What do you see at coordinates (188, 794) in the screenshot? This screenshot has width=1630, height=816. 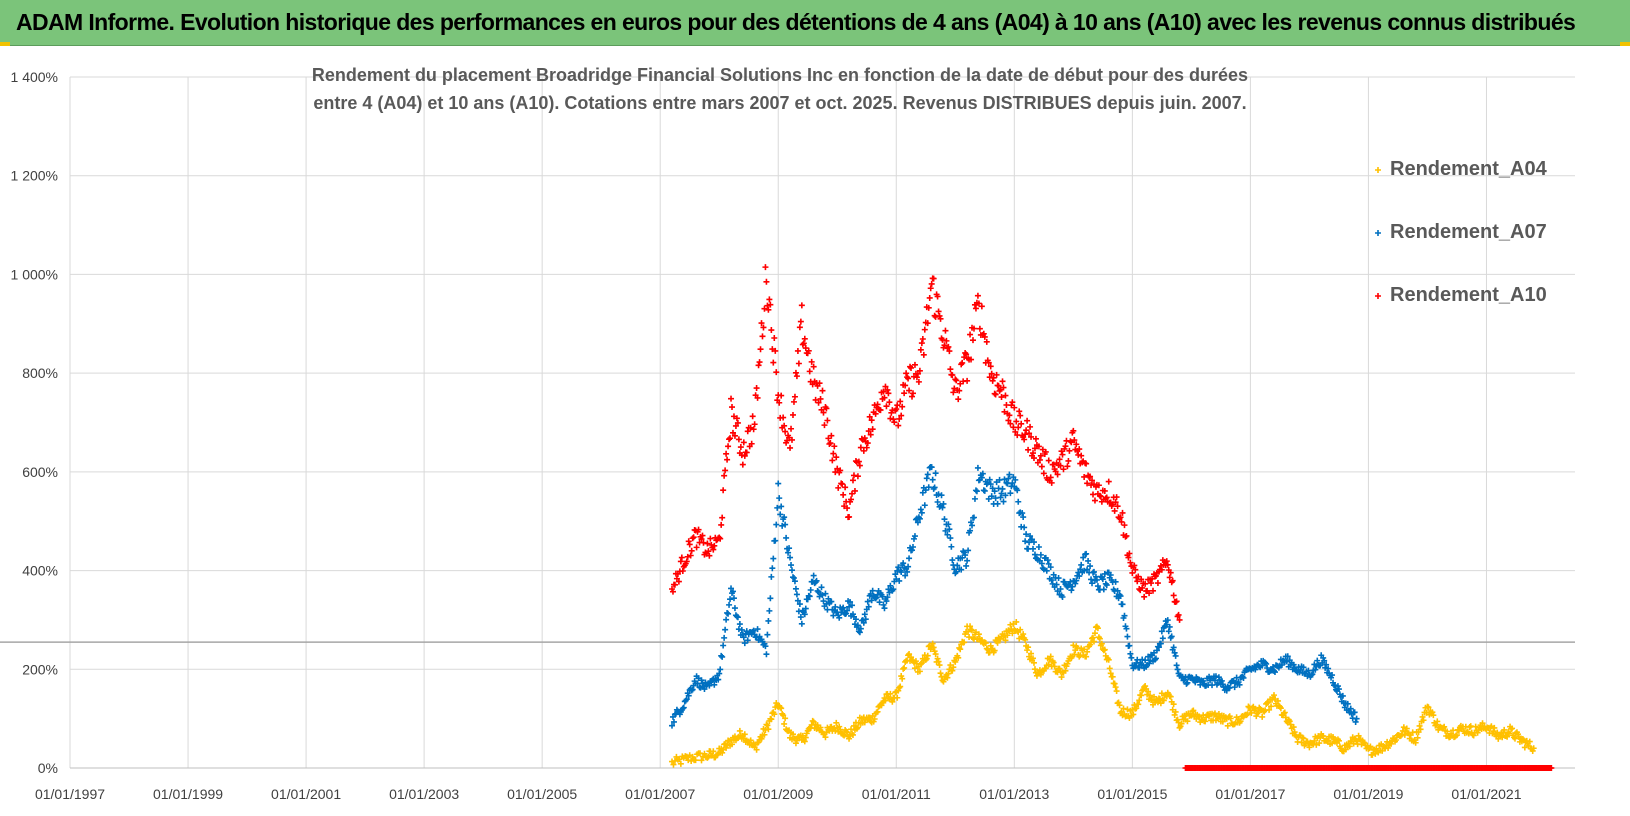 I see `x-tick-label: 01/01/1999` at bounding box center [188, 794].